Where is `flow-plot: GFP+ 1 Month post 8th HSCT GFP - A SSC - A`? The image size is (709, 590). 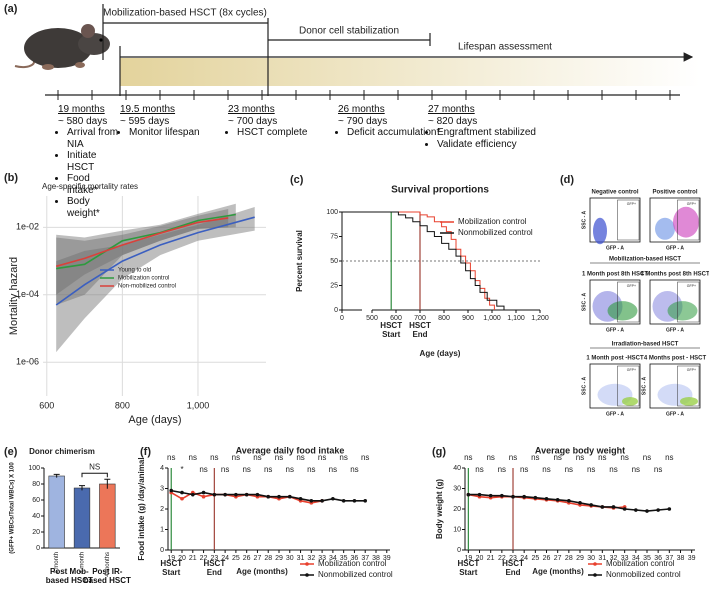 flow-plot: GFP+ 1 Month post 8th HSCT GFP - A SSC - A is located at coordinates (614, 303).